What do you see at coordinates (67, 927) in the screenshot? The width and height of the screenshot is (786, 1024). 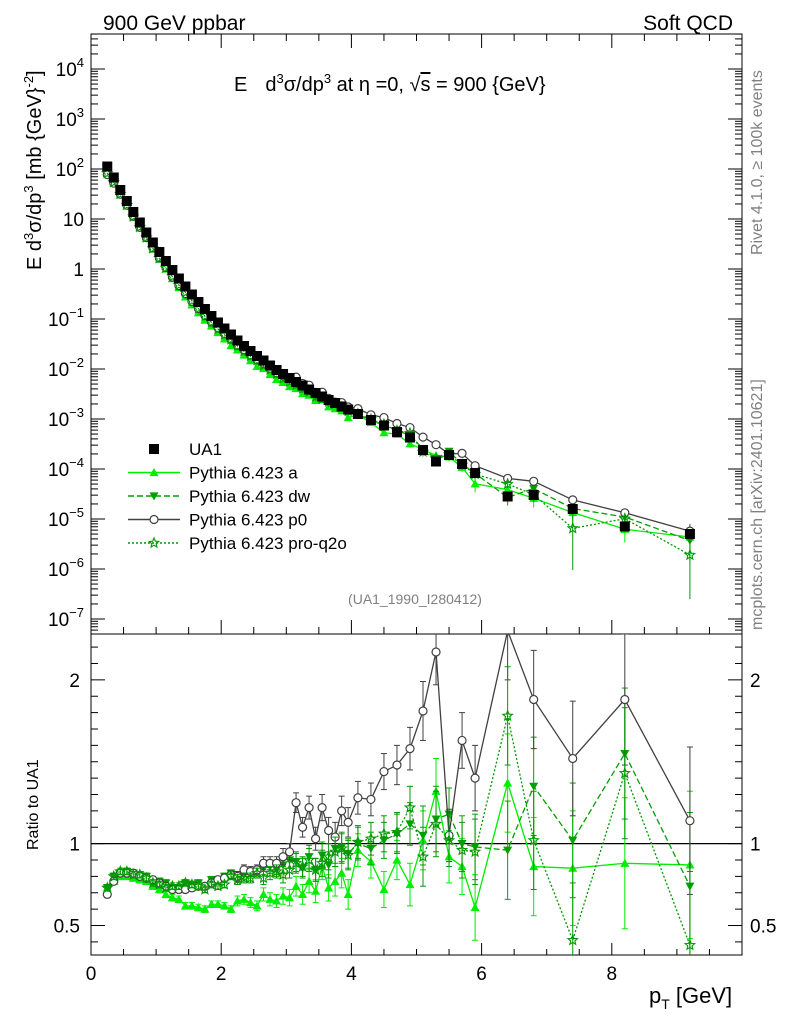 I see `ratio-tick-label-left: 0.5` at bounding box center [67, 927].